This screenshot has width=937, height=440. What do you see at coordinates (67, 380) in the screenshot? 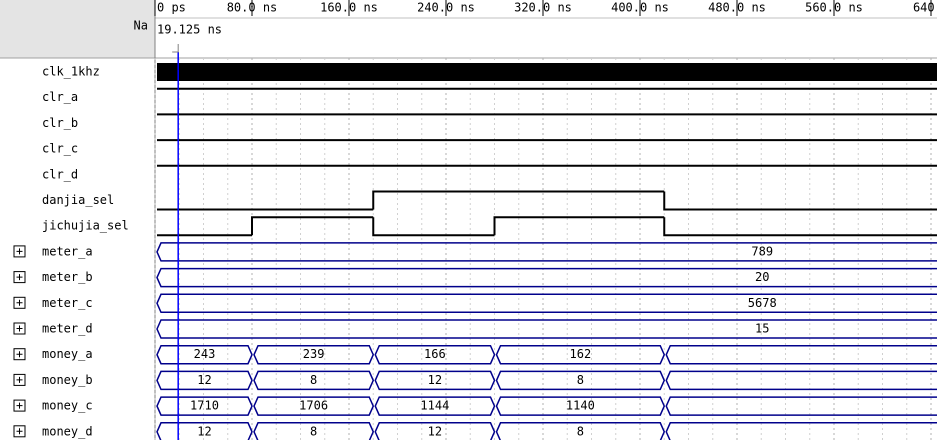
I see `signal-name: money_b` at bounding box center [67, 380].